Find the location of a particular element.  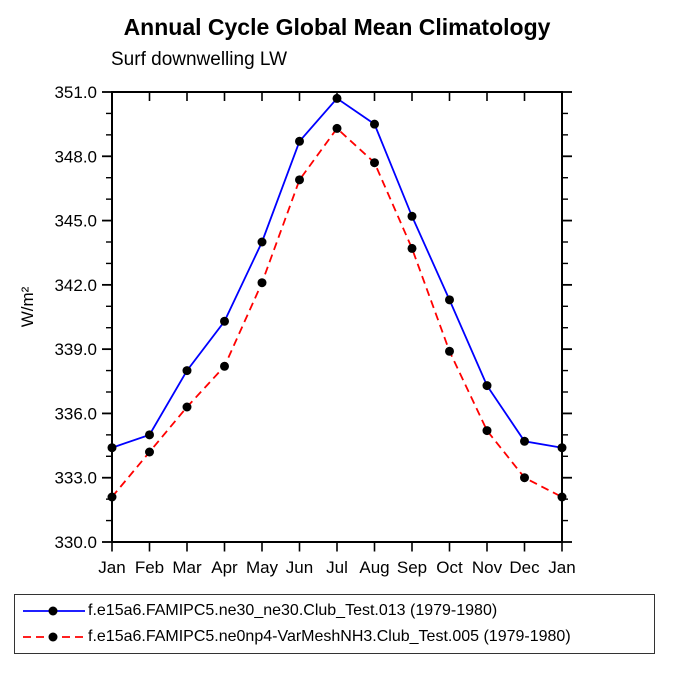

x-tick-label: Jul is located at coordinates (337, 567).